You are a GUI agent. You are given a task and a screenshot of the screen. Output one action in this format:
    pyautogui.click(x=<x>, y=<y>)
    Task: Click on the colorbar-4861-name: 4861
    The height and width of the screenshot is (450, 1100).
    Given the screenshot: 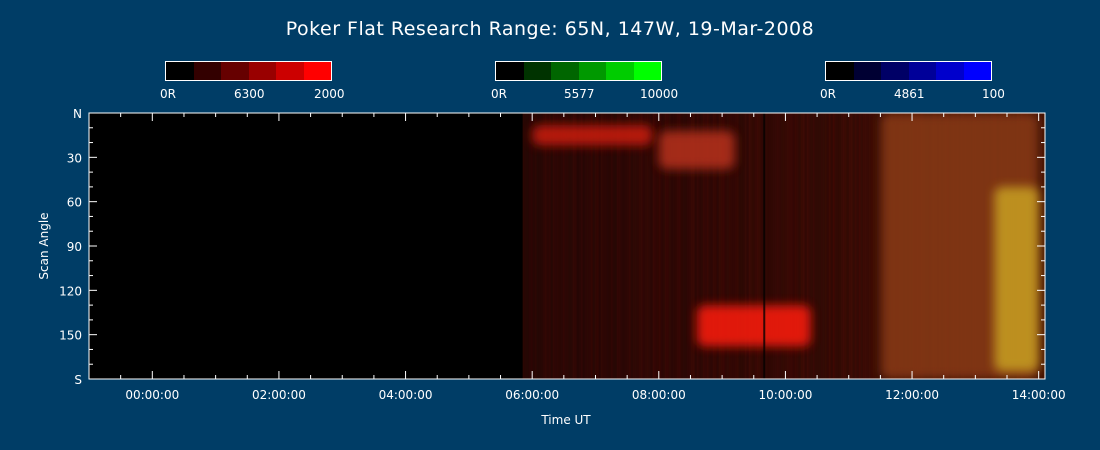 What is the action you would take?
    pyautogui.click(x=909, y=94)
    